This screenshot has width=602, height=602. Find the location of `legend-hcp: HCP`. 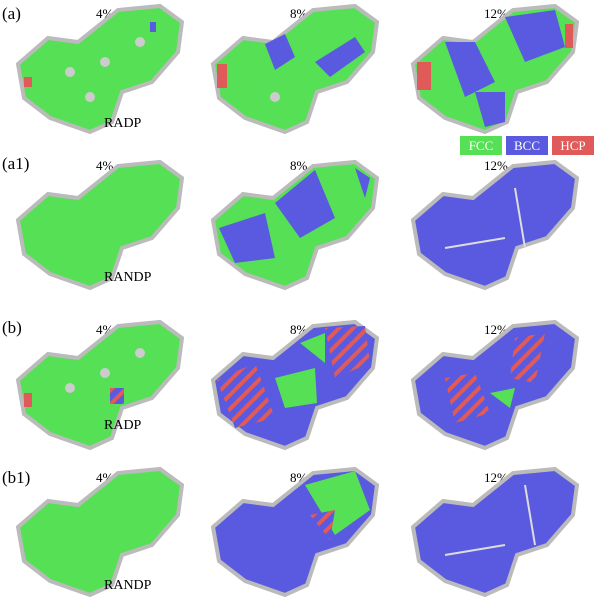

legend-hcp: HCP is located at coordinates (573, 145).